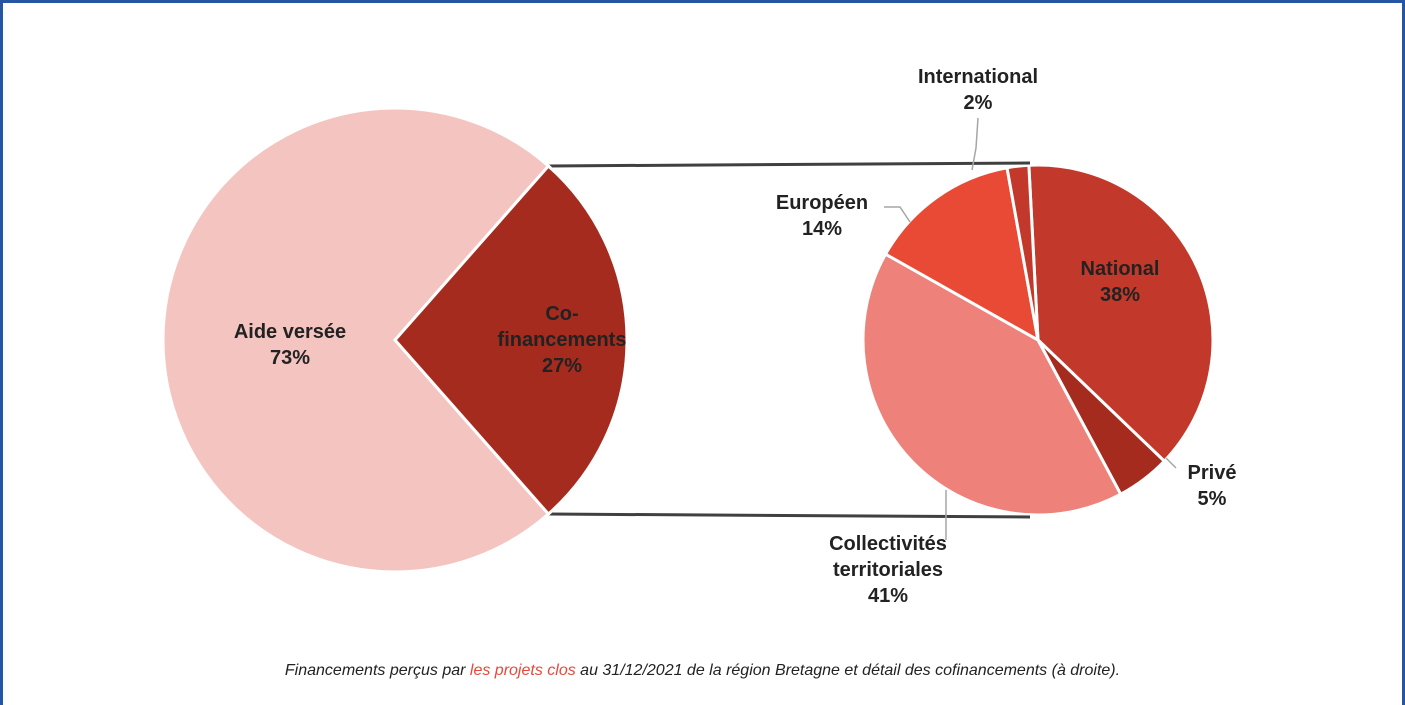 The height and width of the screenshot is (705, 1405). What do you see at coordinates (978, 90) in the screenshot?
I see `slice-label: International 2%` at bounding box center [978, 90].